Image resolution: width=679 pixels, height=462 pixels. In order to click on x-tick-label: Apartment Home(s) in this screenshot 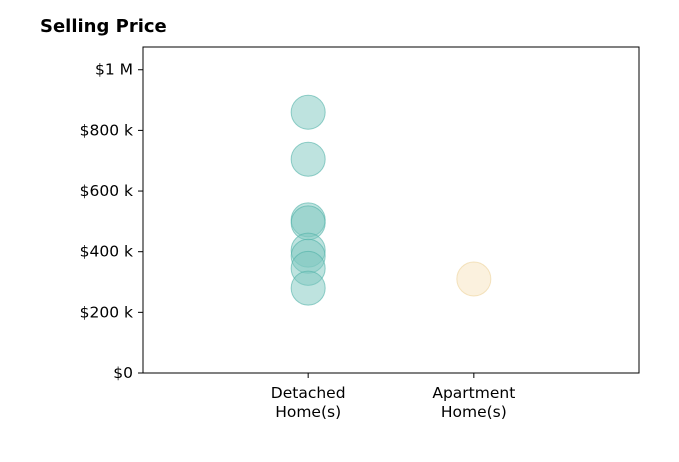, I will do `click(473, 402)`.